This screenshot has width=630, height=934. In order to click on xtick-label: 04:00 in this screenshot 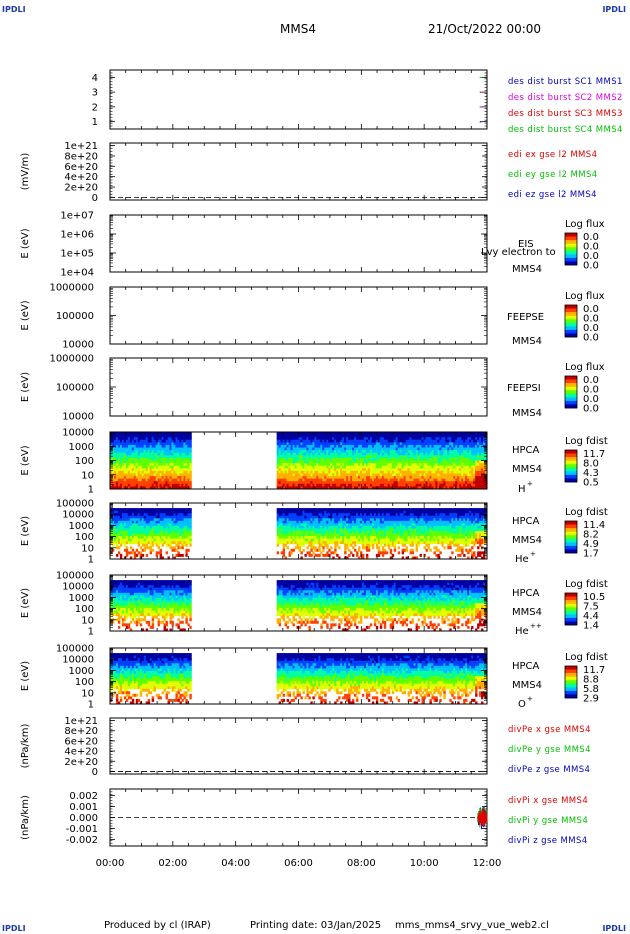, I will do `click(235, 863)`.